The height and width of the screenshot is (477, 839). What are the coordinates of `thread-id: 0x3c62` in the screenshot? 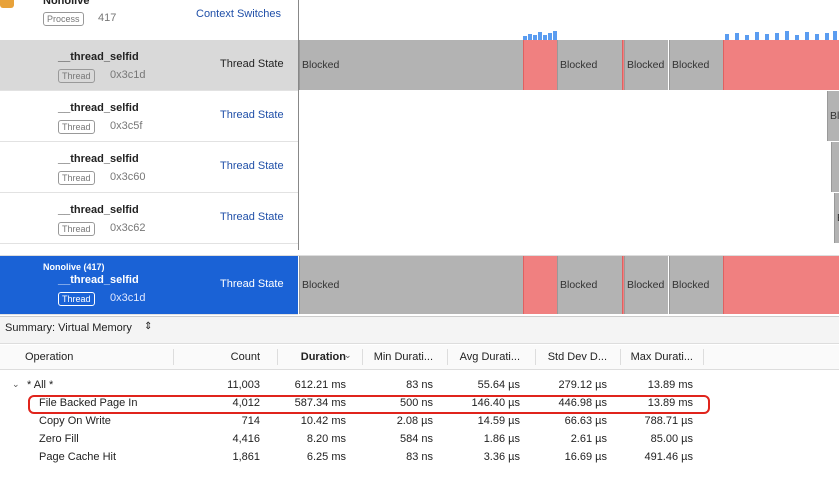 It's located at (128, 228).